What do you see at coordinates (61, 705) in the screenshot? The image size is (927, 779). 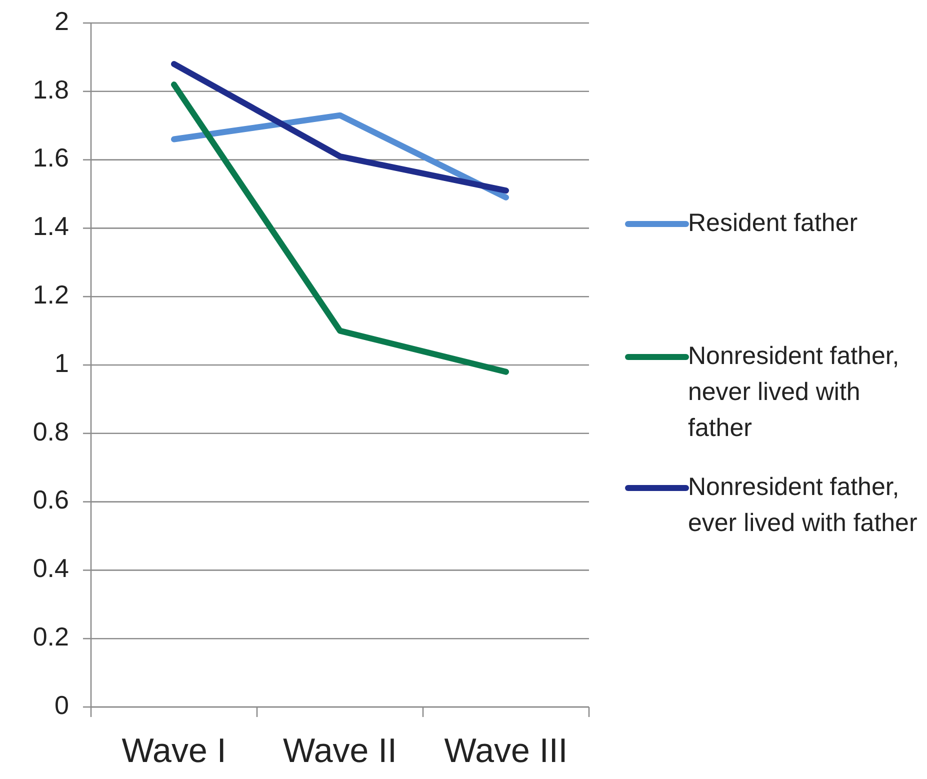 I see `y-tick-label: 0` at bounding box center [61, 705].